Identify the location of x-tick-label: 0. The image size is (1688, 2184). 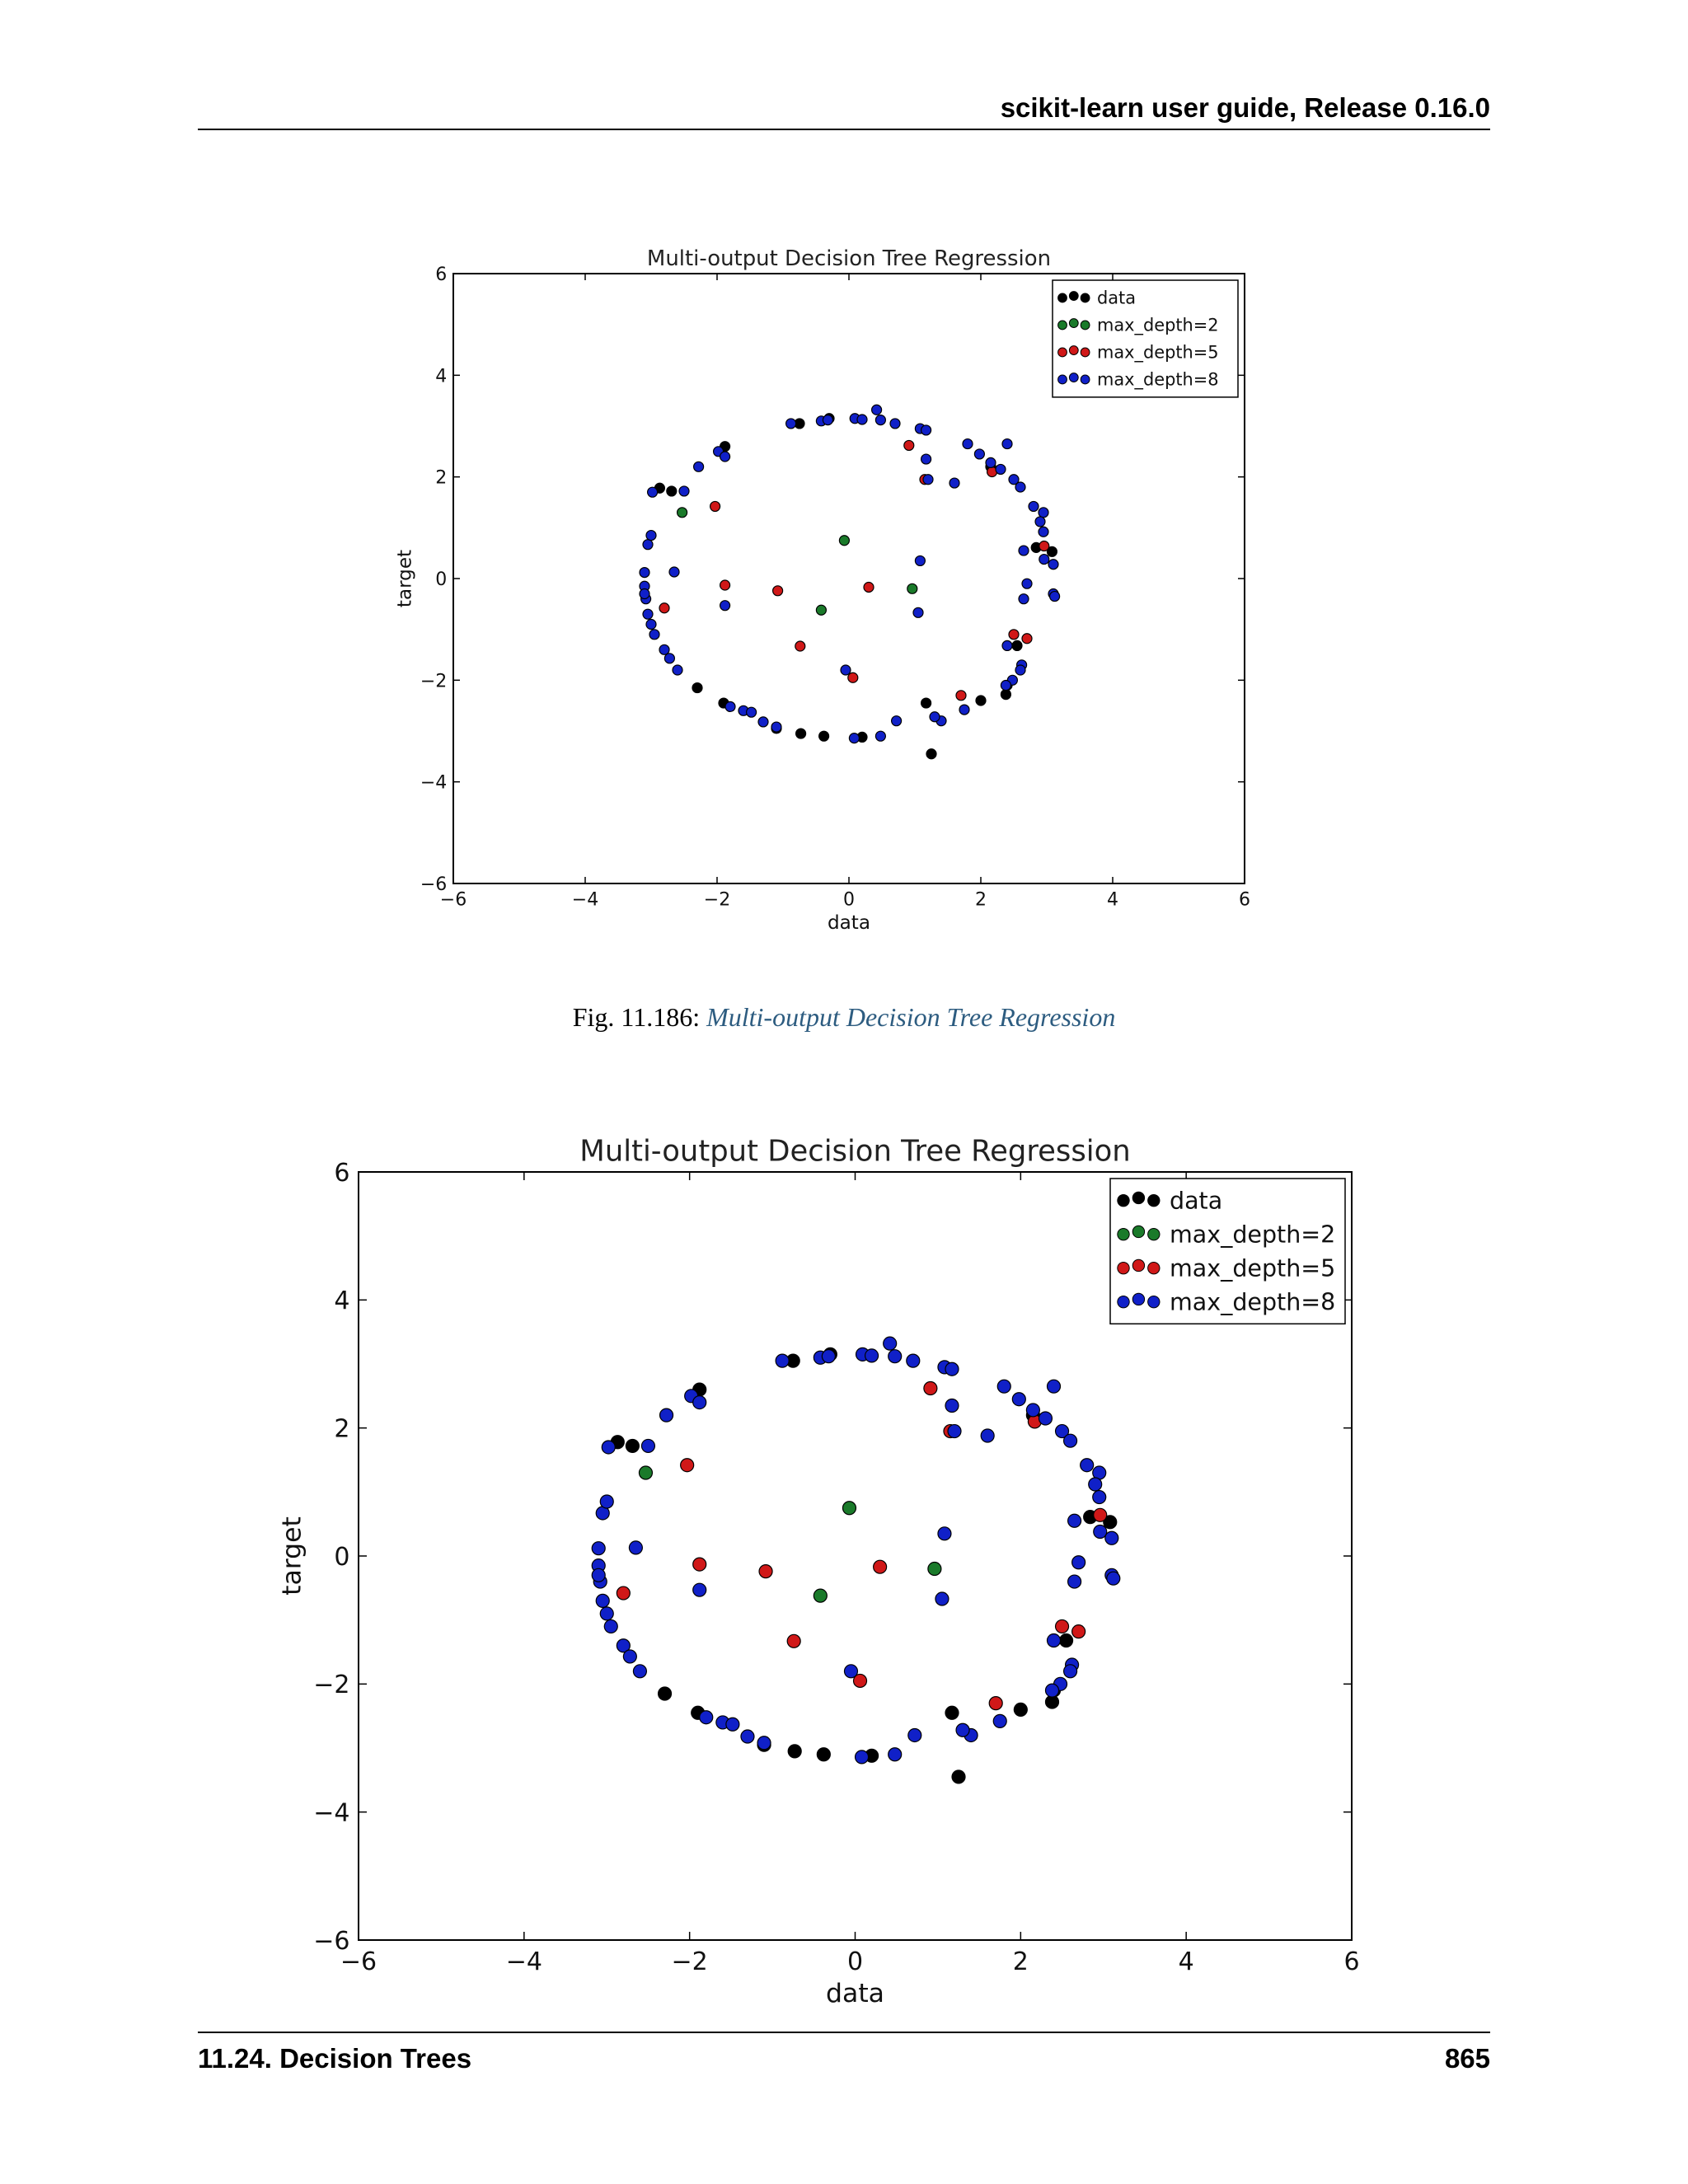
(849, 899).